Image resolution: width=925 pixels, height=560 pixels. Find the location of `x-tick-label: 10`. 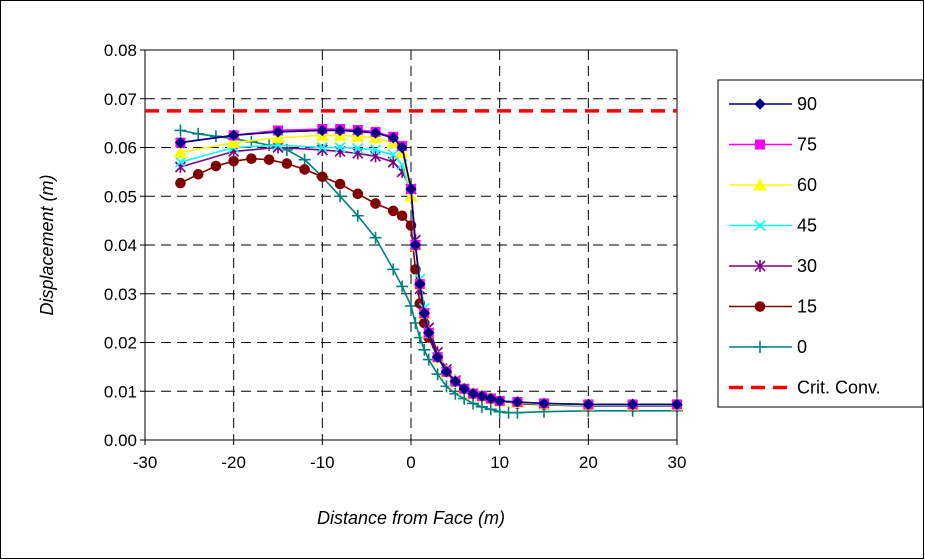

x-tick-label: 10 is located at coordinates (499, 462).